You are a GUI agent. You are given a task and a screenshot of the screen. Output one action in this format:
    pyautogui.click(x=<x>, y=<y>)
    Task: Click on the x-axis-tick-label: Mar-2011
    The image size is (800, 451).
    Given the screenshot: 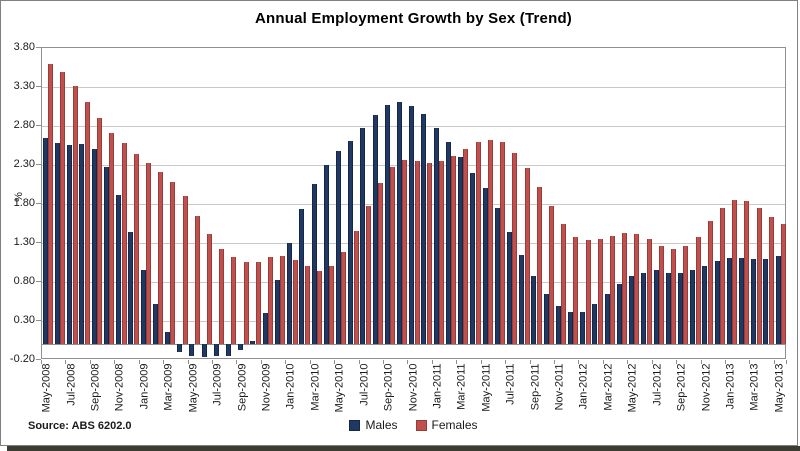 What is the action you would take?
    pyautogui.click(x=461, y=386)
    